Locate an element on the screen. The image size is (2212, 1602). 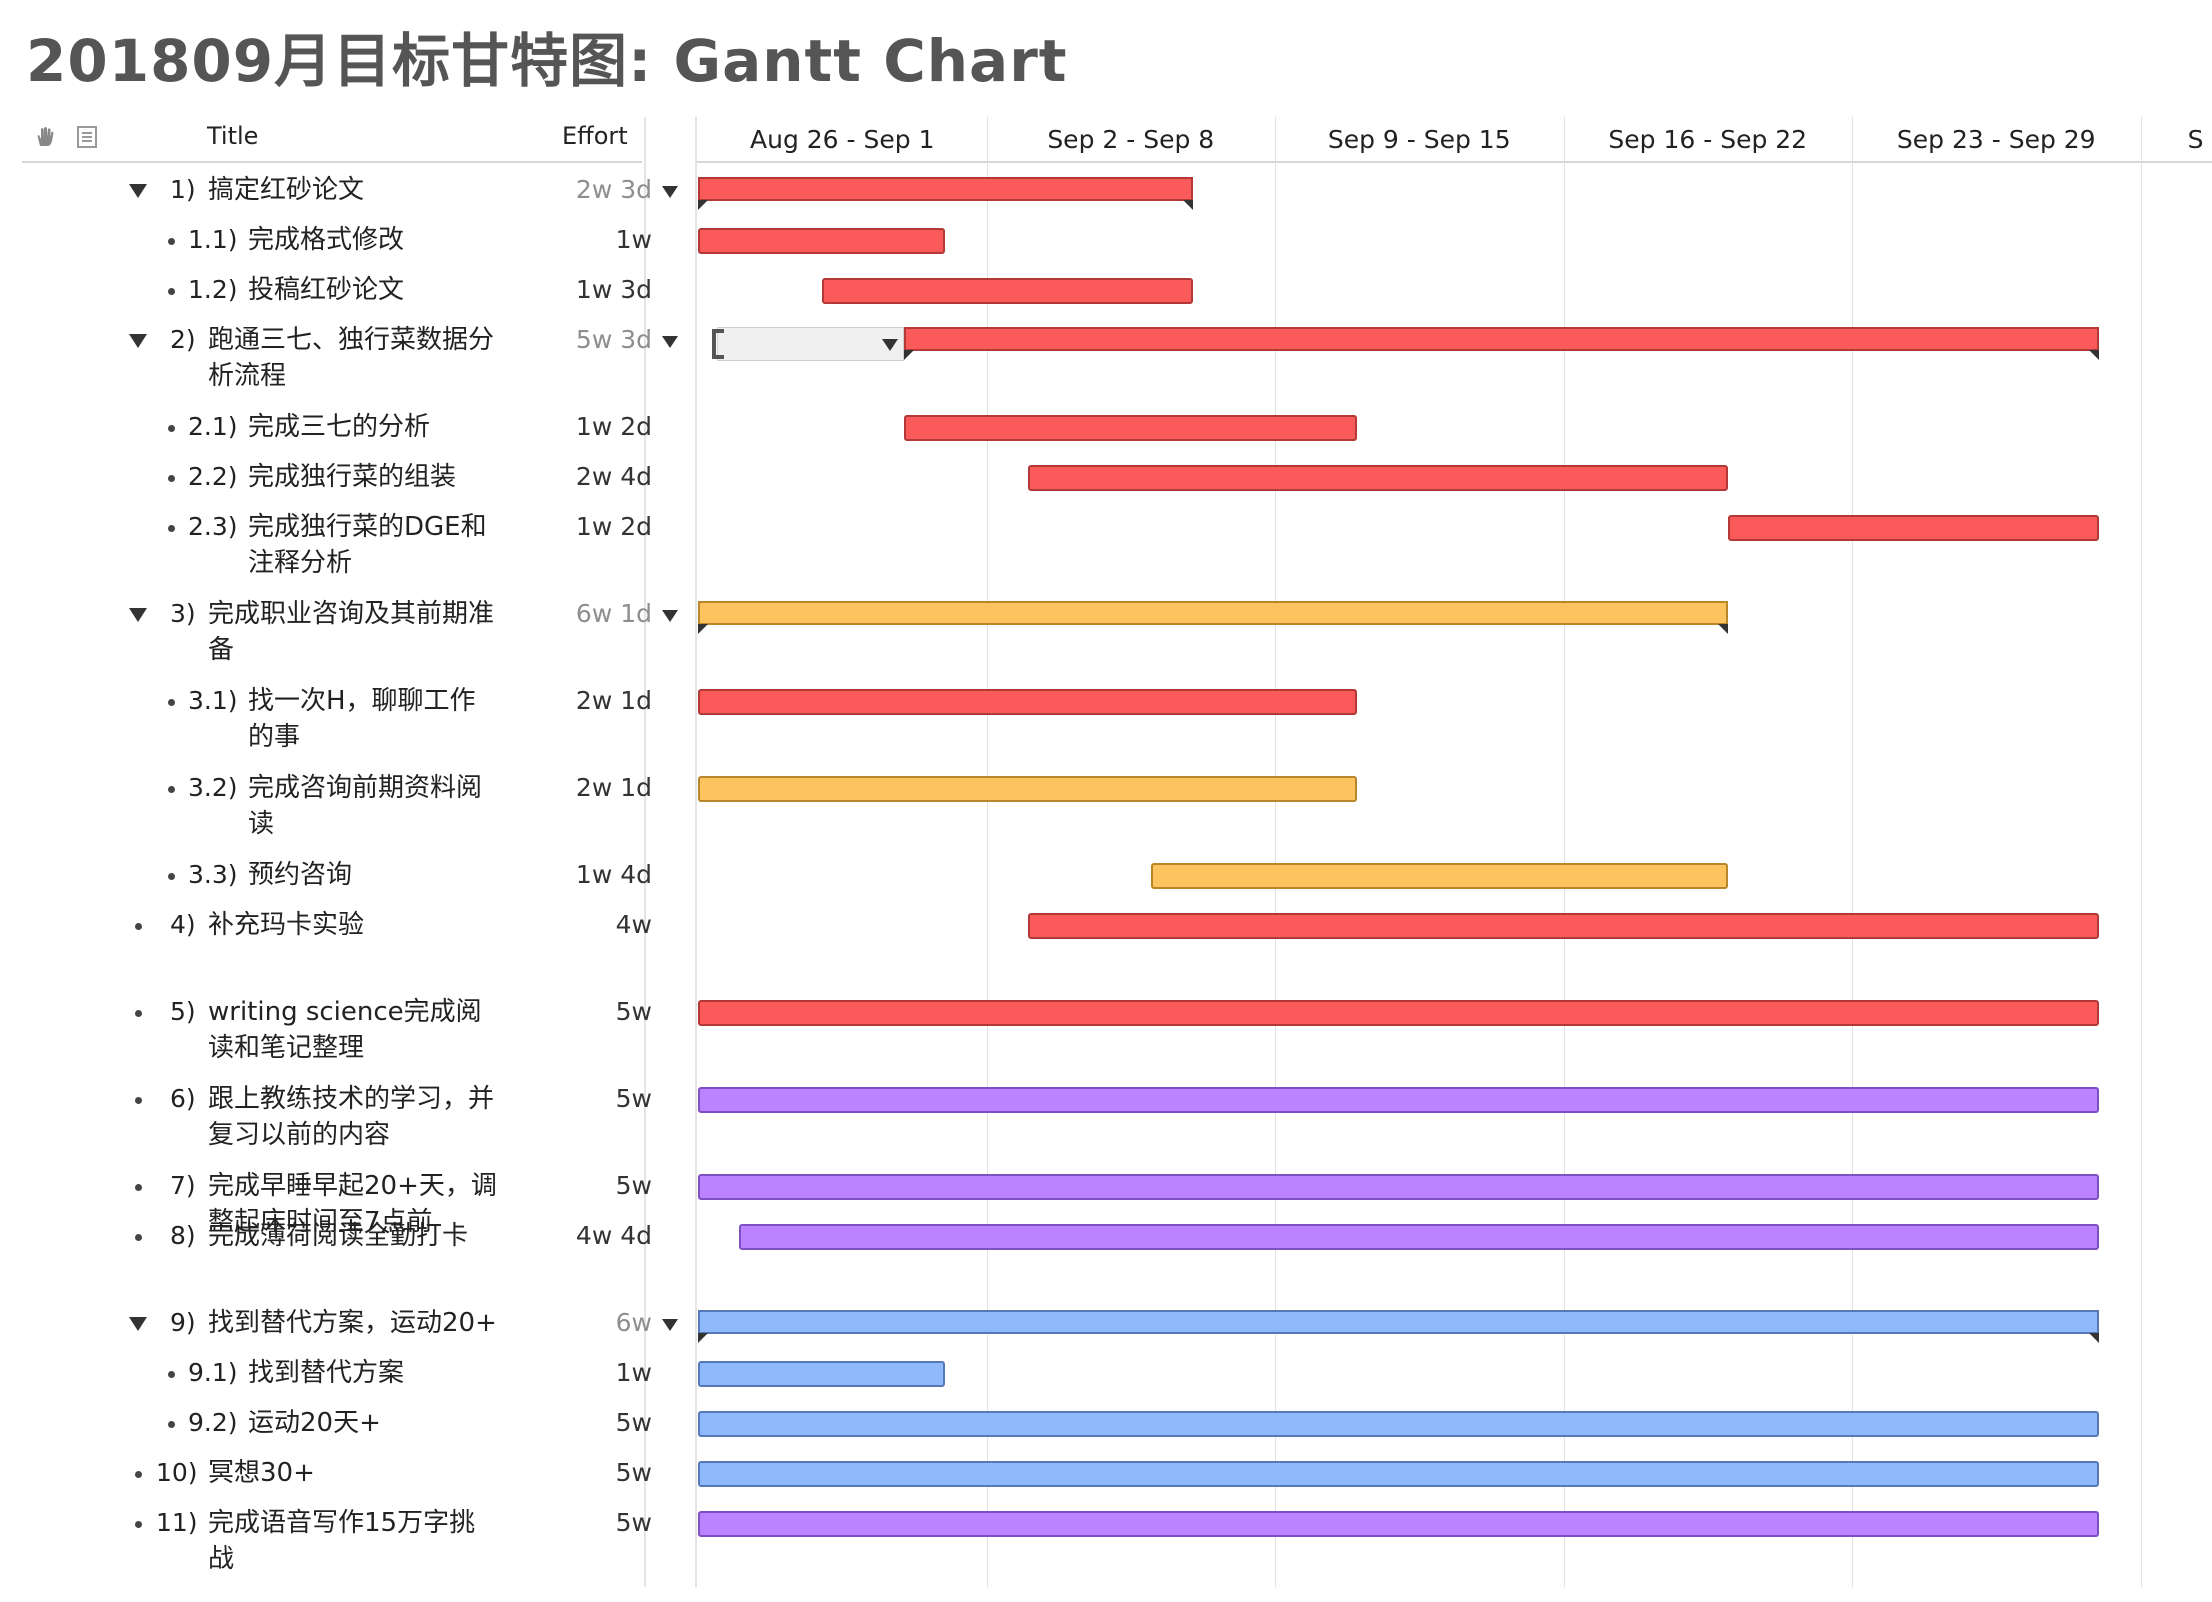
task-effort: 6w is located at coordinates (633, 1322).